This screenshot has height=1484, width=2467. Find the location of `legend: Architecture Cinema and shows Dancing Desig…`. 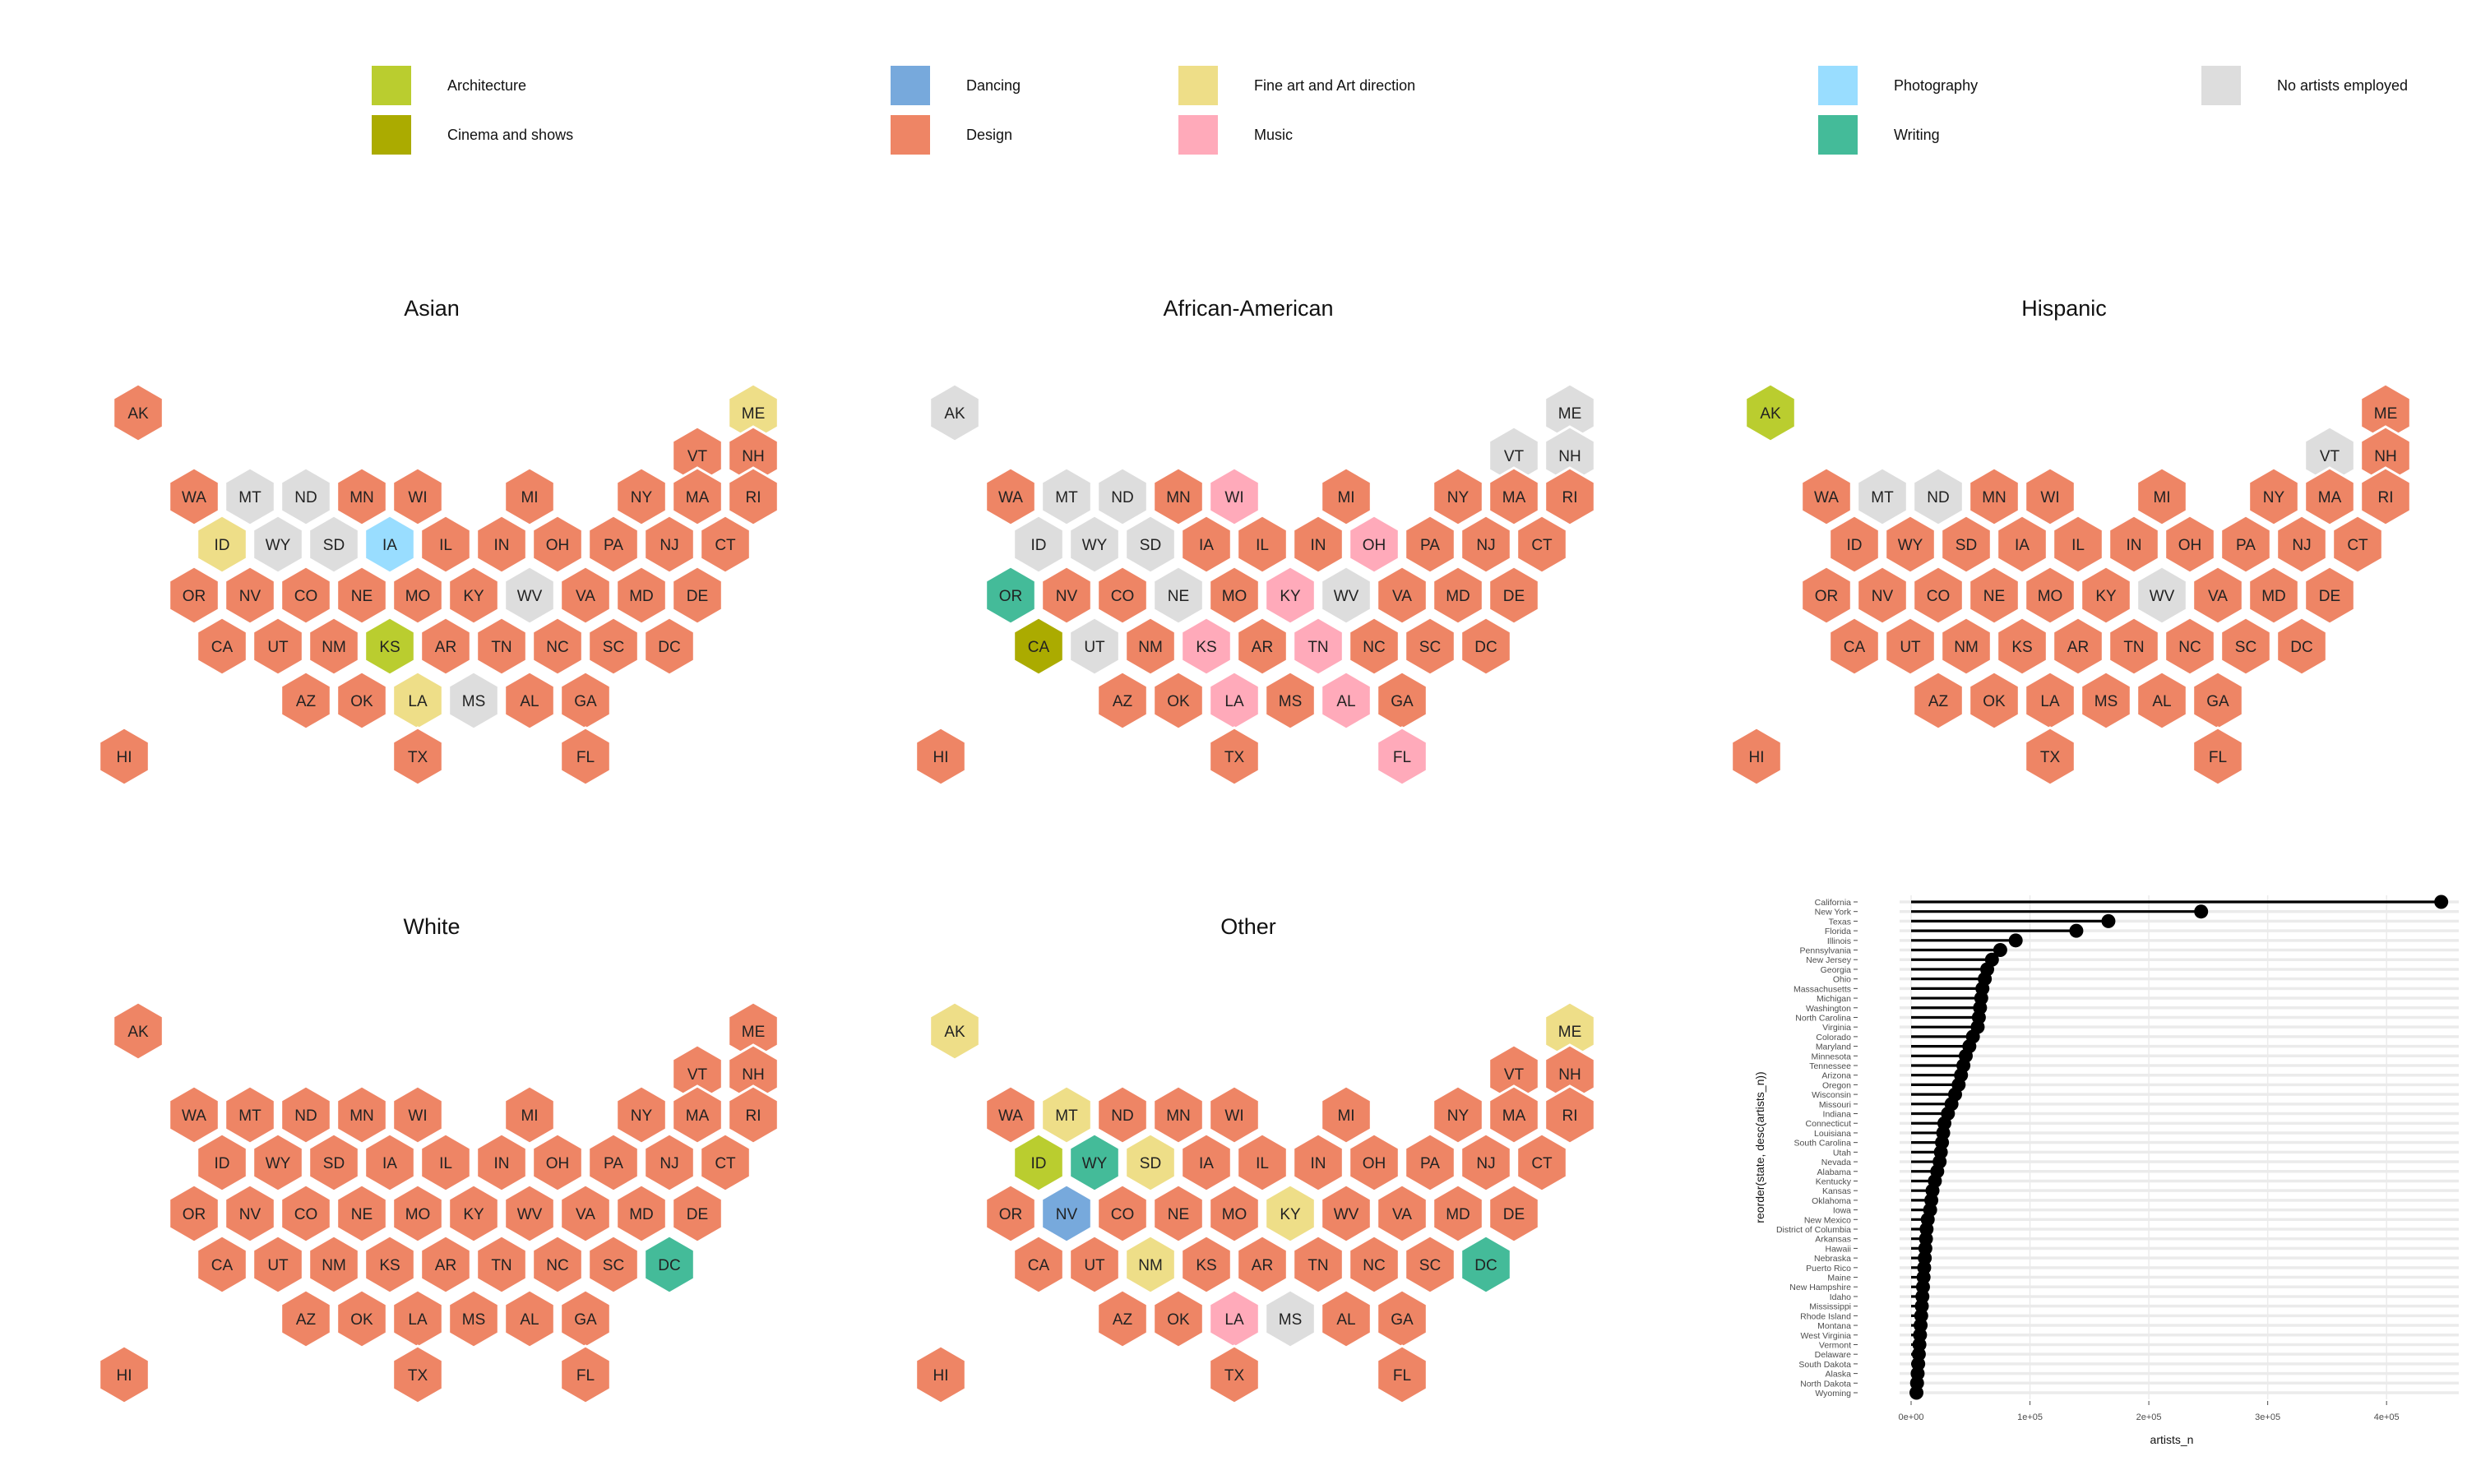

legend: Architecture Cinema and shows Dancing Desig… is located at coordinates (1390, 111).